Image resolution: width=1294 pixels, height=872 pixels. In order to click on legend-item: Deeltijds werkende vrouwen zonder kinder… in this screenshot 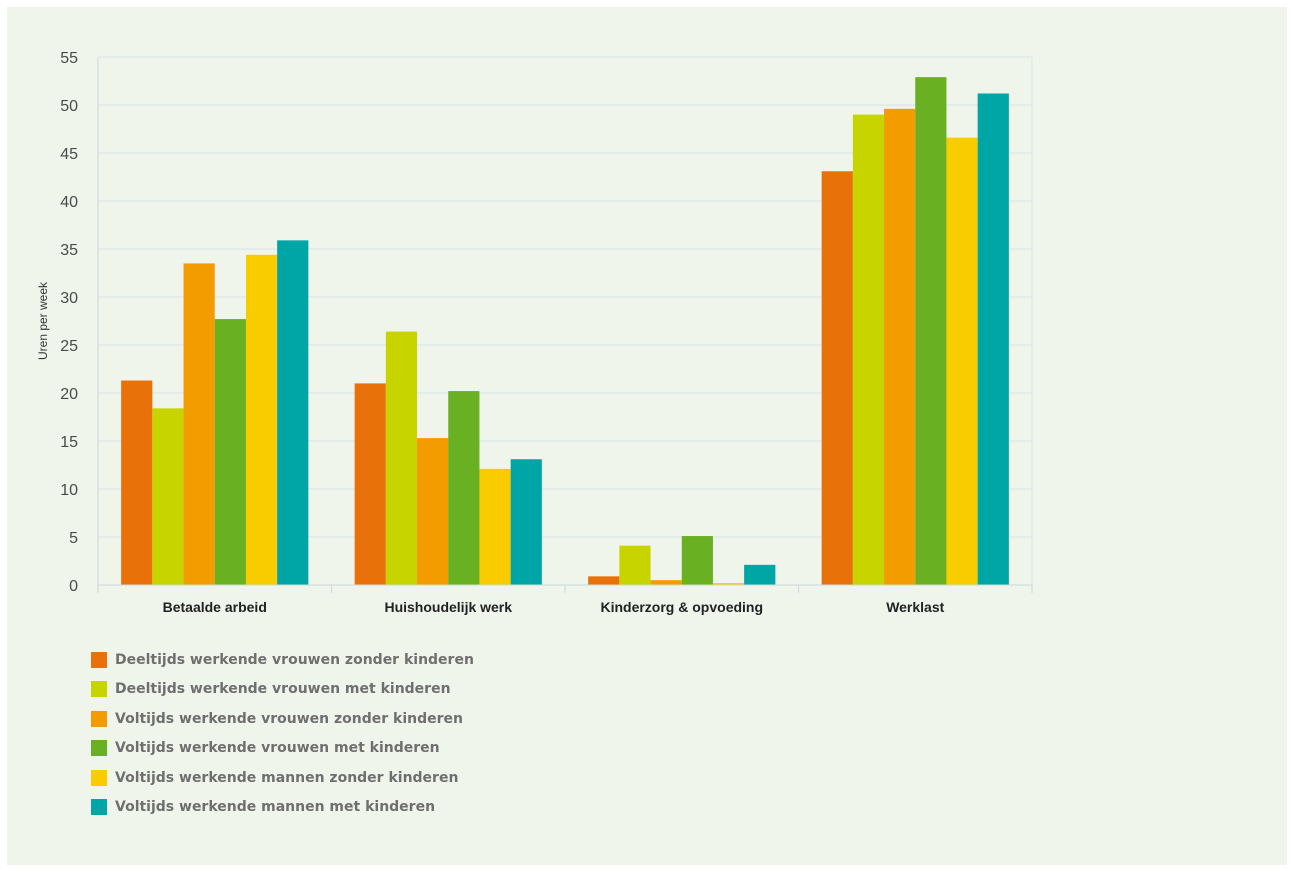, I will do `click(282, 660)`.